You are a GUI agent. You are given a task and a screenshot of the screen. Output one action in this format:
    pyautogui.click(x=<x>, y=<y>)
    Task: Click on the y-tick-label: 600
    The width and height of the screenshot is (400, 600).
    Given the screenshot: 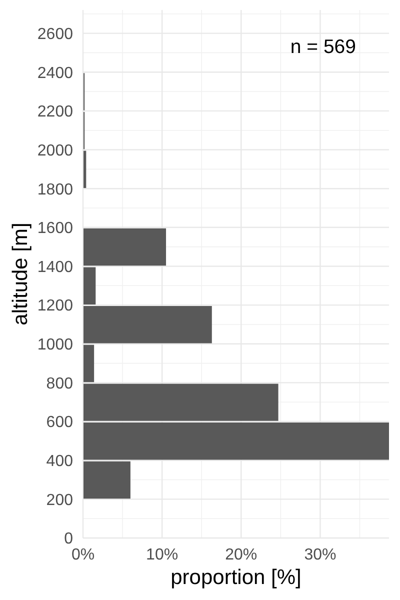 What is the action you would take?
    pyautogui.click(x=60, y=423)
    